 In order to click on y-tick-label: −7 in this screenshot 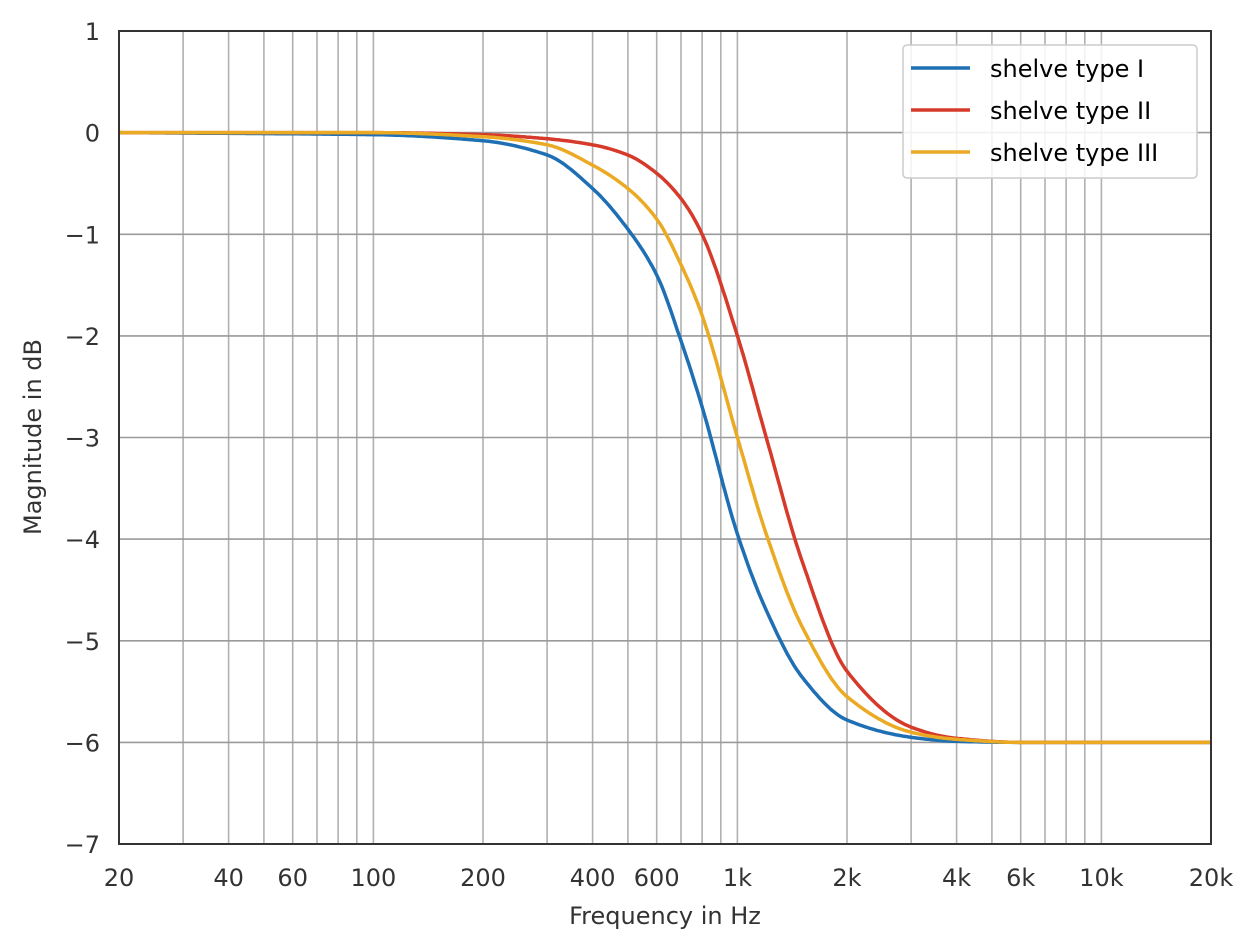, I will do `click(82, 845)`.